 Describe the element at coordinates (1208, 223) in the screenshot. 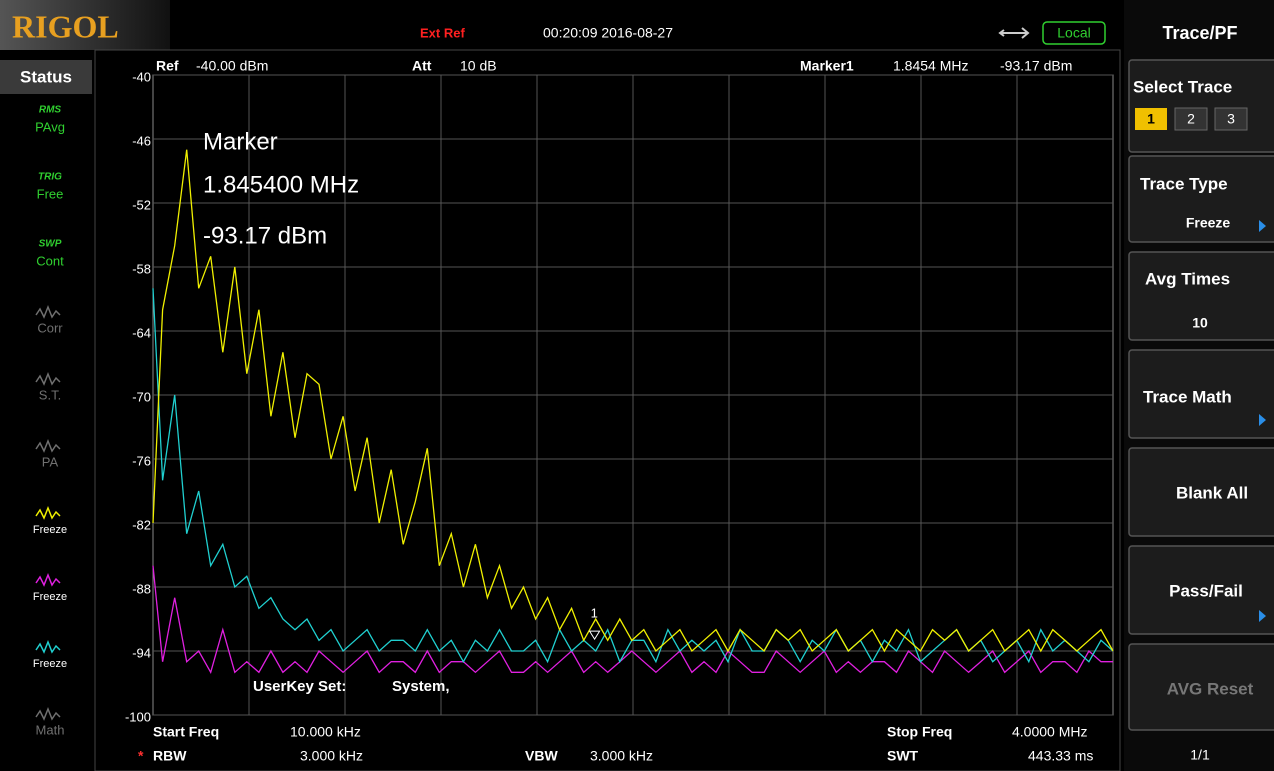

I see `trace-type-value: Freeze` at that location.